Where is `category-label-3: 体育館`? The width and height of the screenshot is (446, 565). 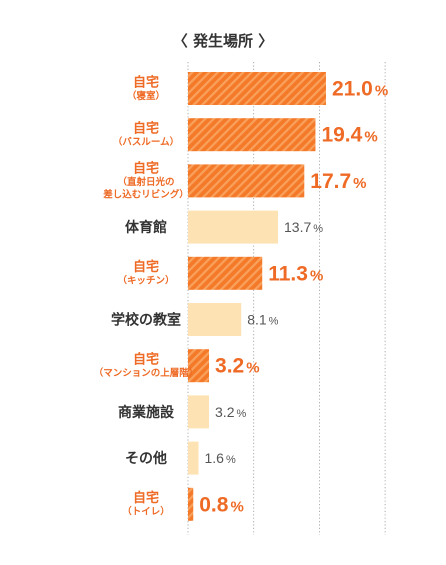 category-label-3: 体育館 is located at coordinates (146, 227).